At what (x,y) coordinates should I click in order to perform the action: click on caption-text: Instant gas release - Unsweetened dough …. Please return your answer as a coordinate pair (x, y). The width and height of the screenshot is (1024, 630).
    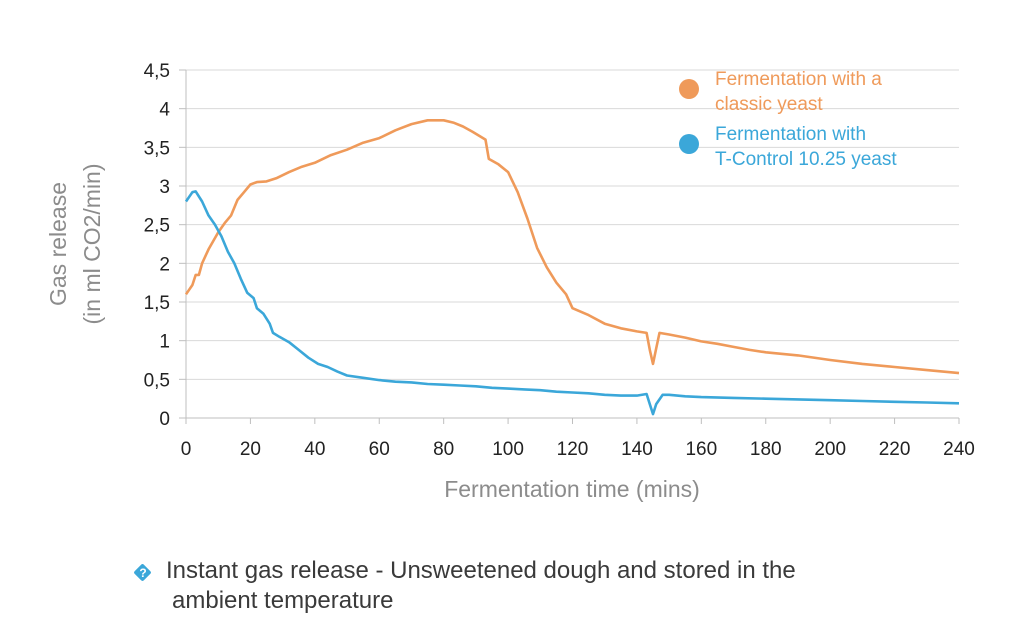
    Looking at the image, I should click on (481, 586).